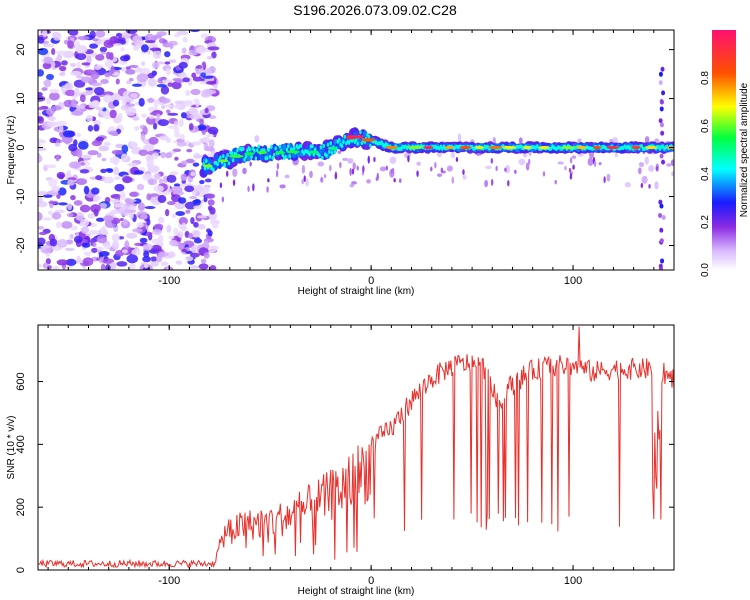 The height and width of the screenshot is (600, 750). Describe the element at coordinates (21, 147) in the screenshot. I see `y-tick-label: 0` at that location.